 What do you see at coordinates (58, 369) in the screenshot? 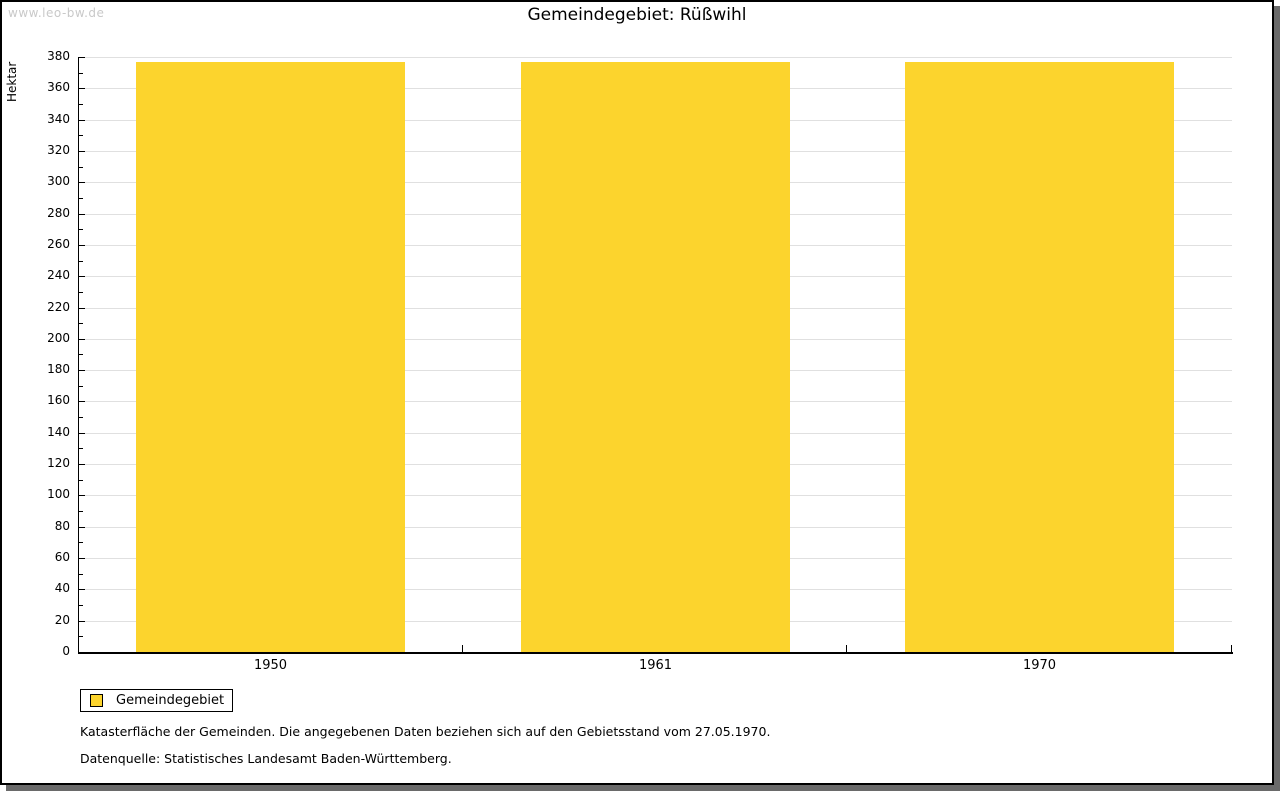
I see `y-tick-label: 180` at bounding box center [58, 369].